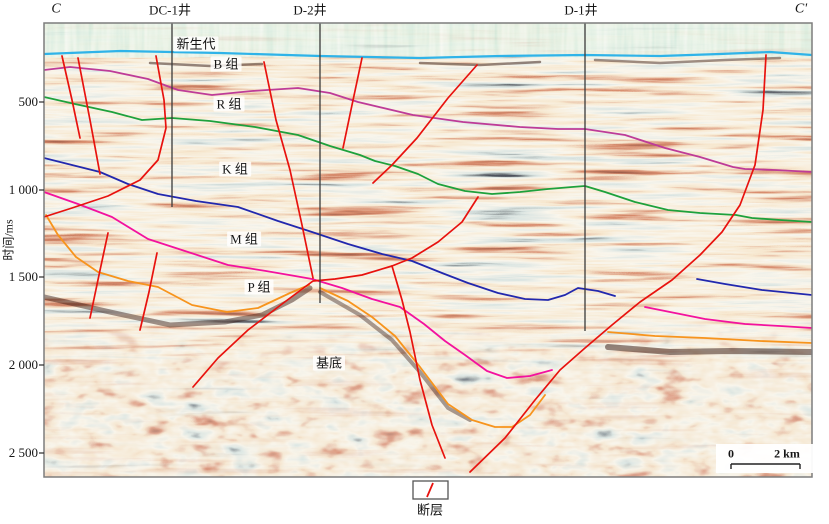 The image size is (829, 524). Describe the element at coordinates (244, 239) in the screenshot. I see `stratum-label-m: M 组` at that location.